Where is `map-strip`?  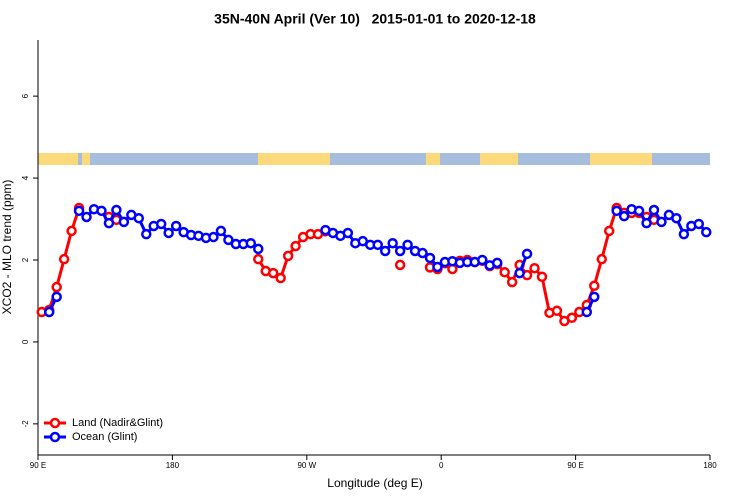
map-strip is located at coordinates (374, 159).